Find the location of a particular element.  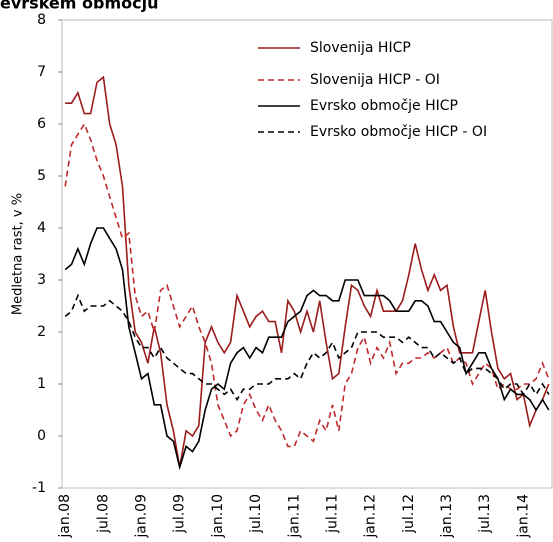

y-tick-label: 6 is located at coordinates (41, 124).